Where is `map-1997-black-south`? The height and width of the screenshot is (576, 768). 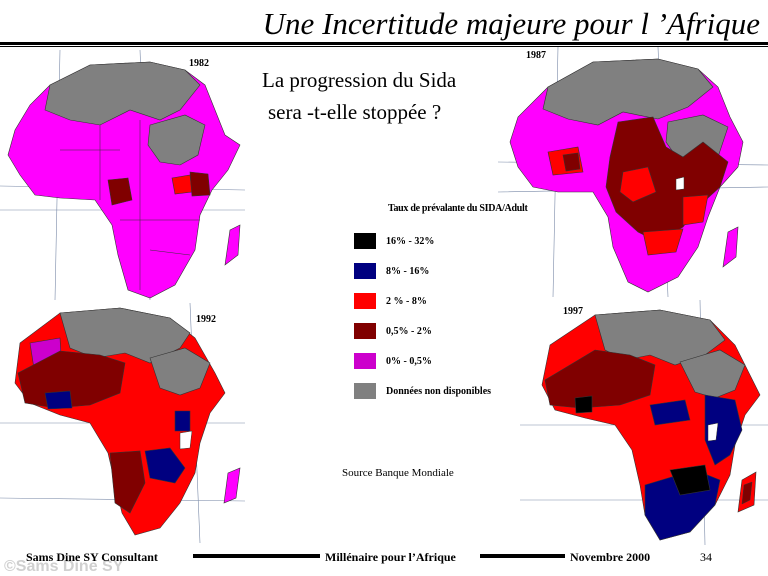
map-1997-black-south is located at coordinates (690, 480).